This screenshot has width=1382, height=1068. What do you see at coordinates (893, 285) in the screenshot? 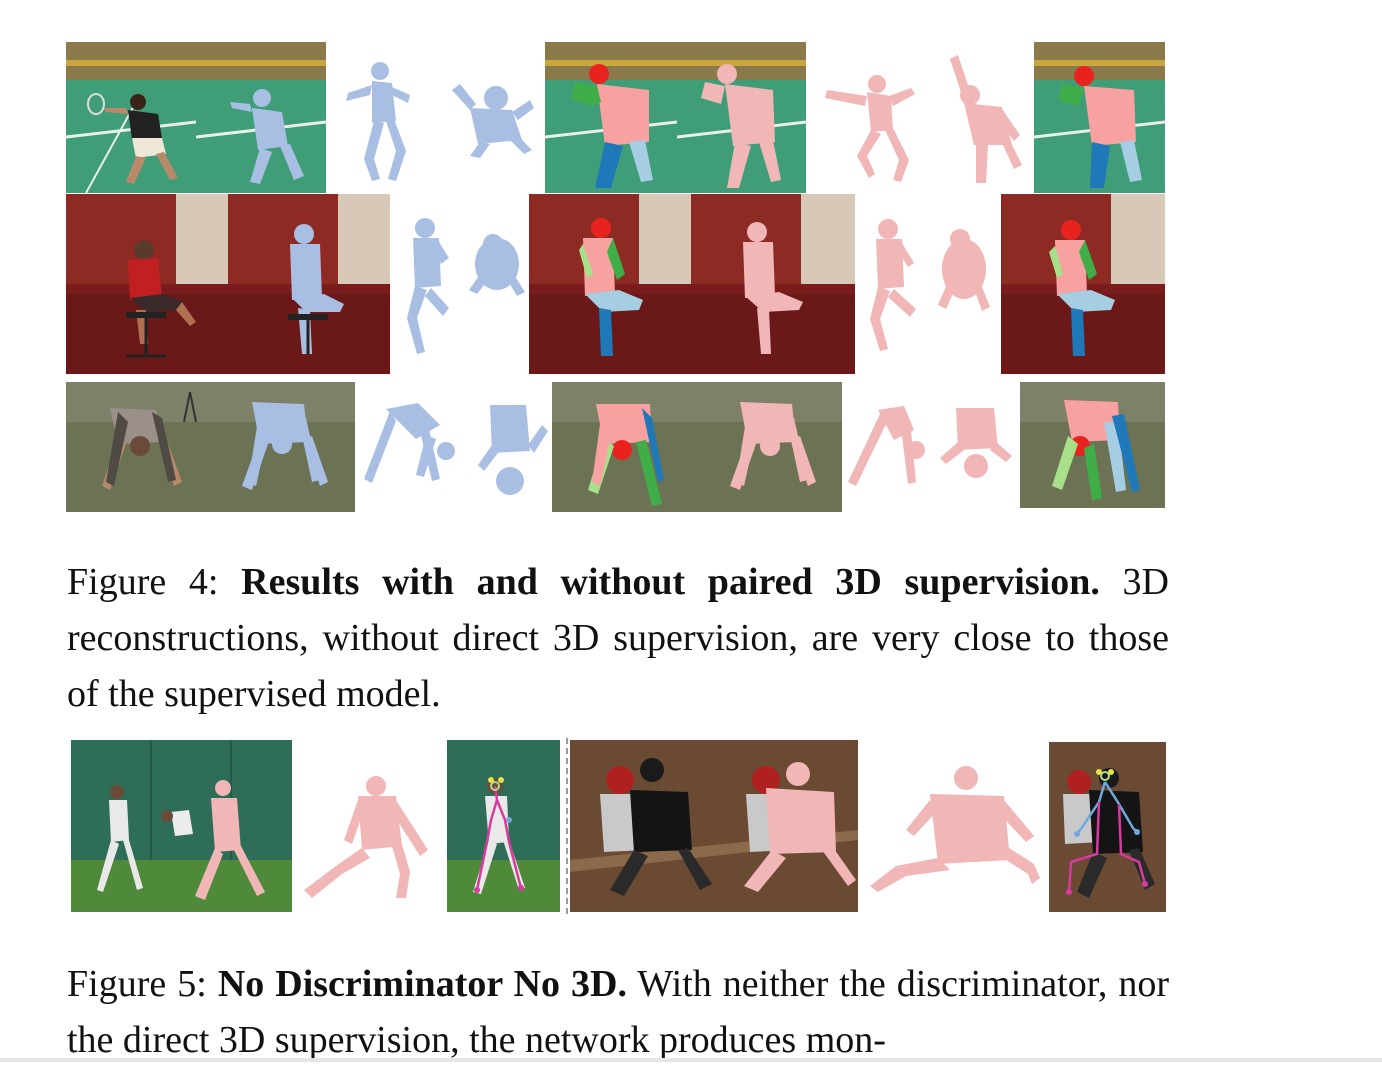
I see `row2-mesh-side-view-pink` at bounding box center [893, 285].